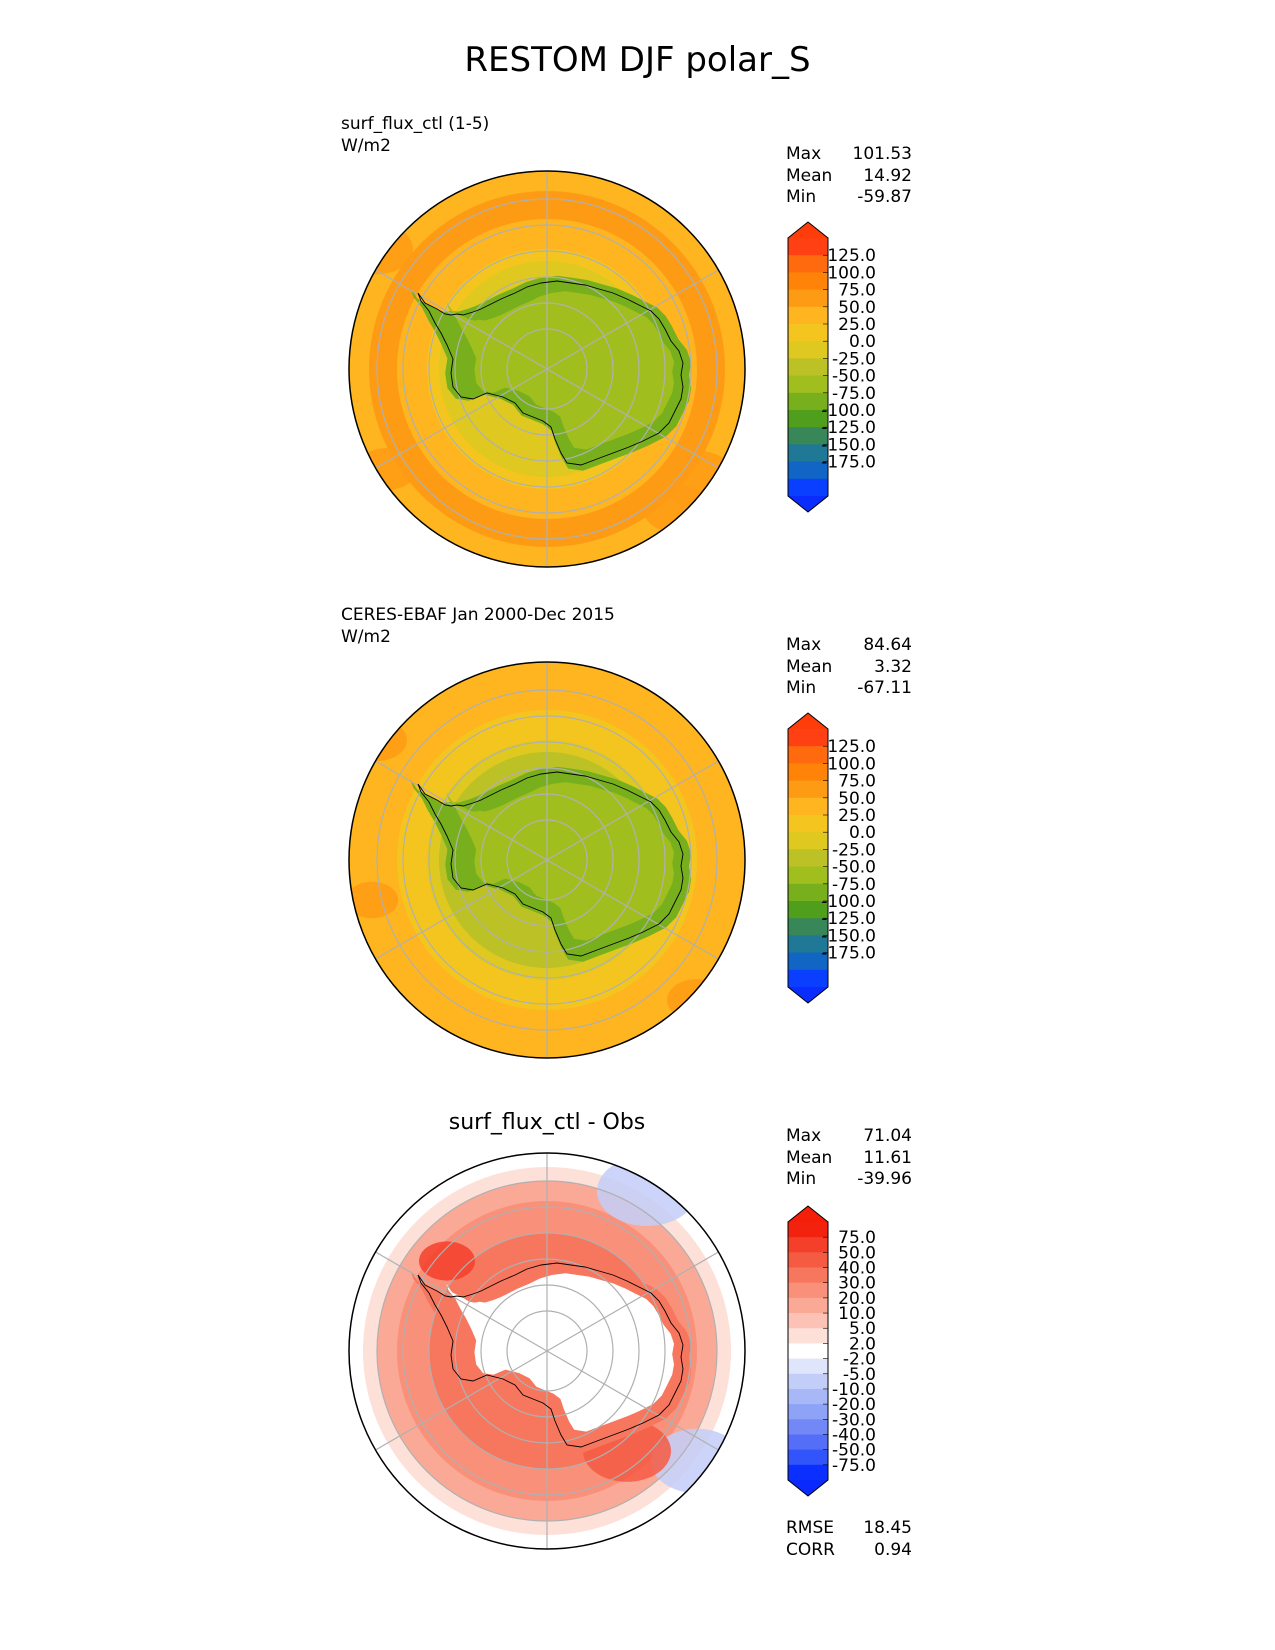 The image size is (1275, 1650). I want to click on panel-2-polar-map, so click(547, 860).